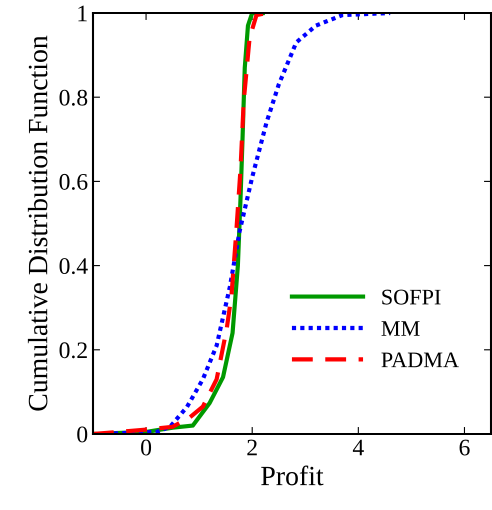 This screenshot has width=492, height=510. Describe the element at coordinates (400, 328) in the screenshot. I see `legend-label: MM` at that location.